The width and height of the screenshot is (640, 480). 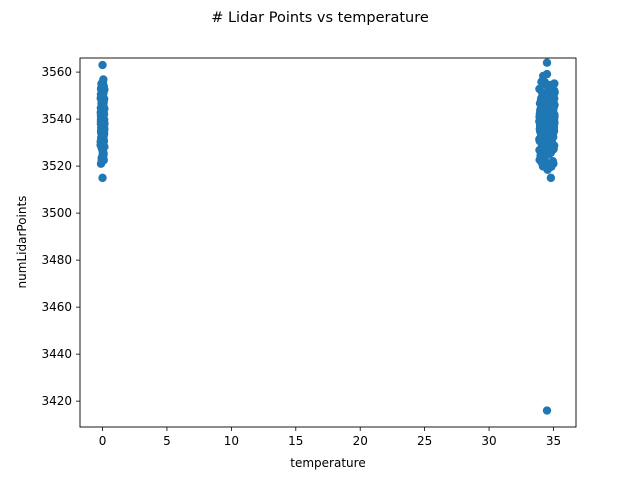 What do you see at coordinates (22, 242) in the screenshot?
I see `y-axis-label: numLidarPoints` at bounding box center [22, 242].